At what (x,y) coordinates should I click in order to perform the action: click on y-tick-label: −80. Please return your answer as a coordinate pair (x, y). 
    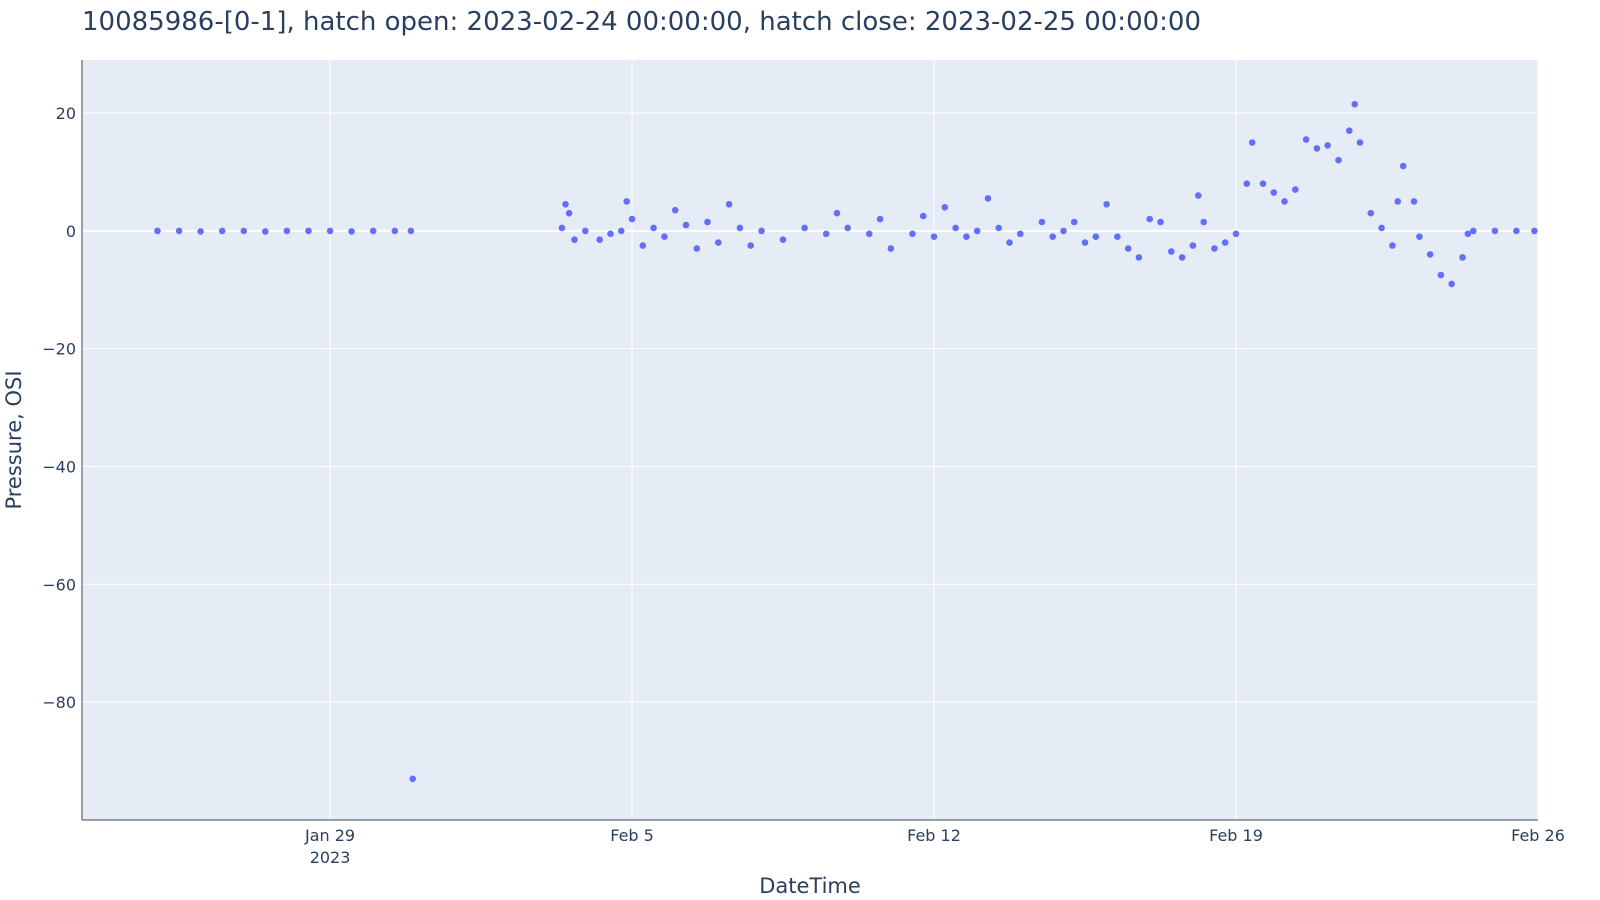
    Looking at the image, I should click on (59, 702).